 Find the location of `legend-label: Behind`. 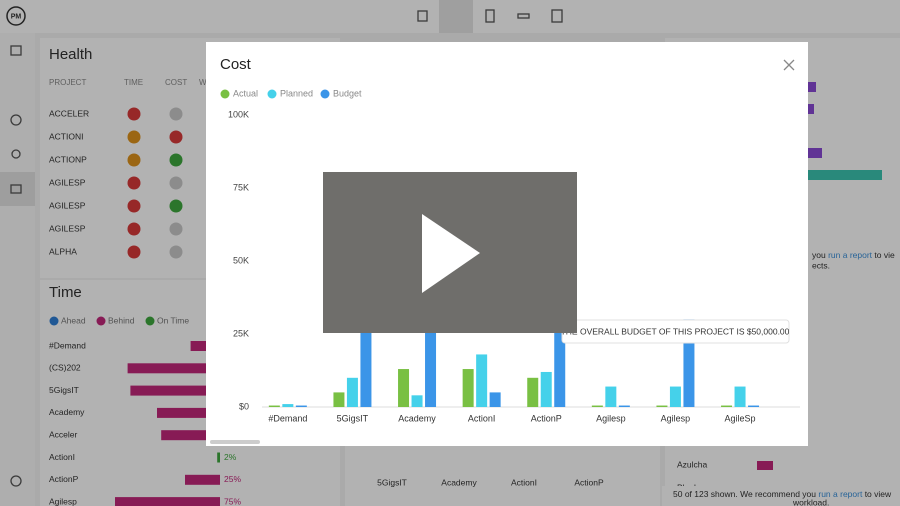

legend-label: Behind is located at coordinates (121, 320).